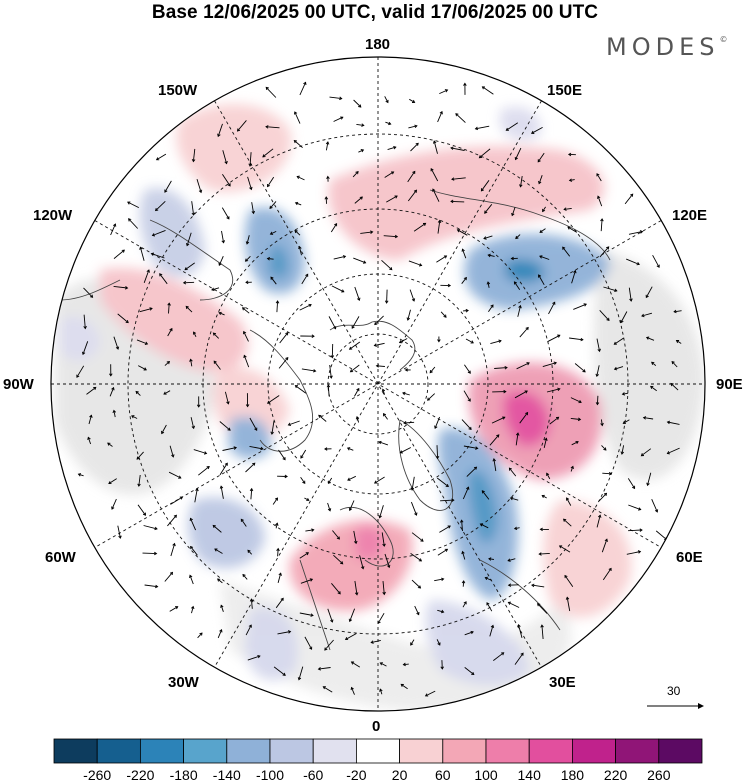 The height and width of the screenshot is (783, 750). Describe the element at coordinates (659, 775) in the screenshot. I see `colorbar-tick-label: 260` at that location.